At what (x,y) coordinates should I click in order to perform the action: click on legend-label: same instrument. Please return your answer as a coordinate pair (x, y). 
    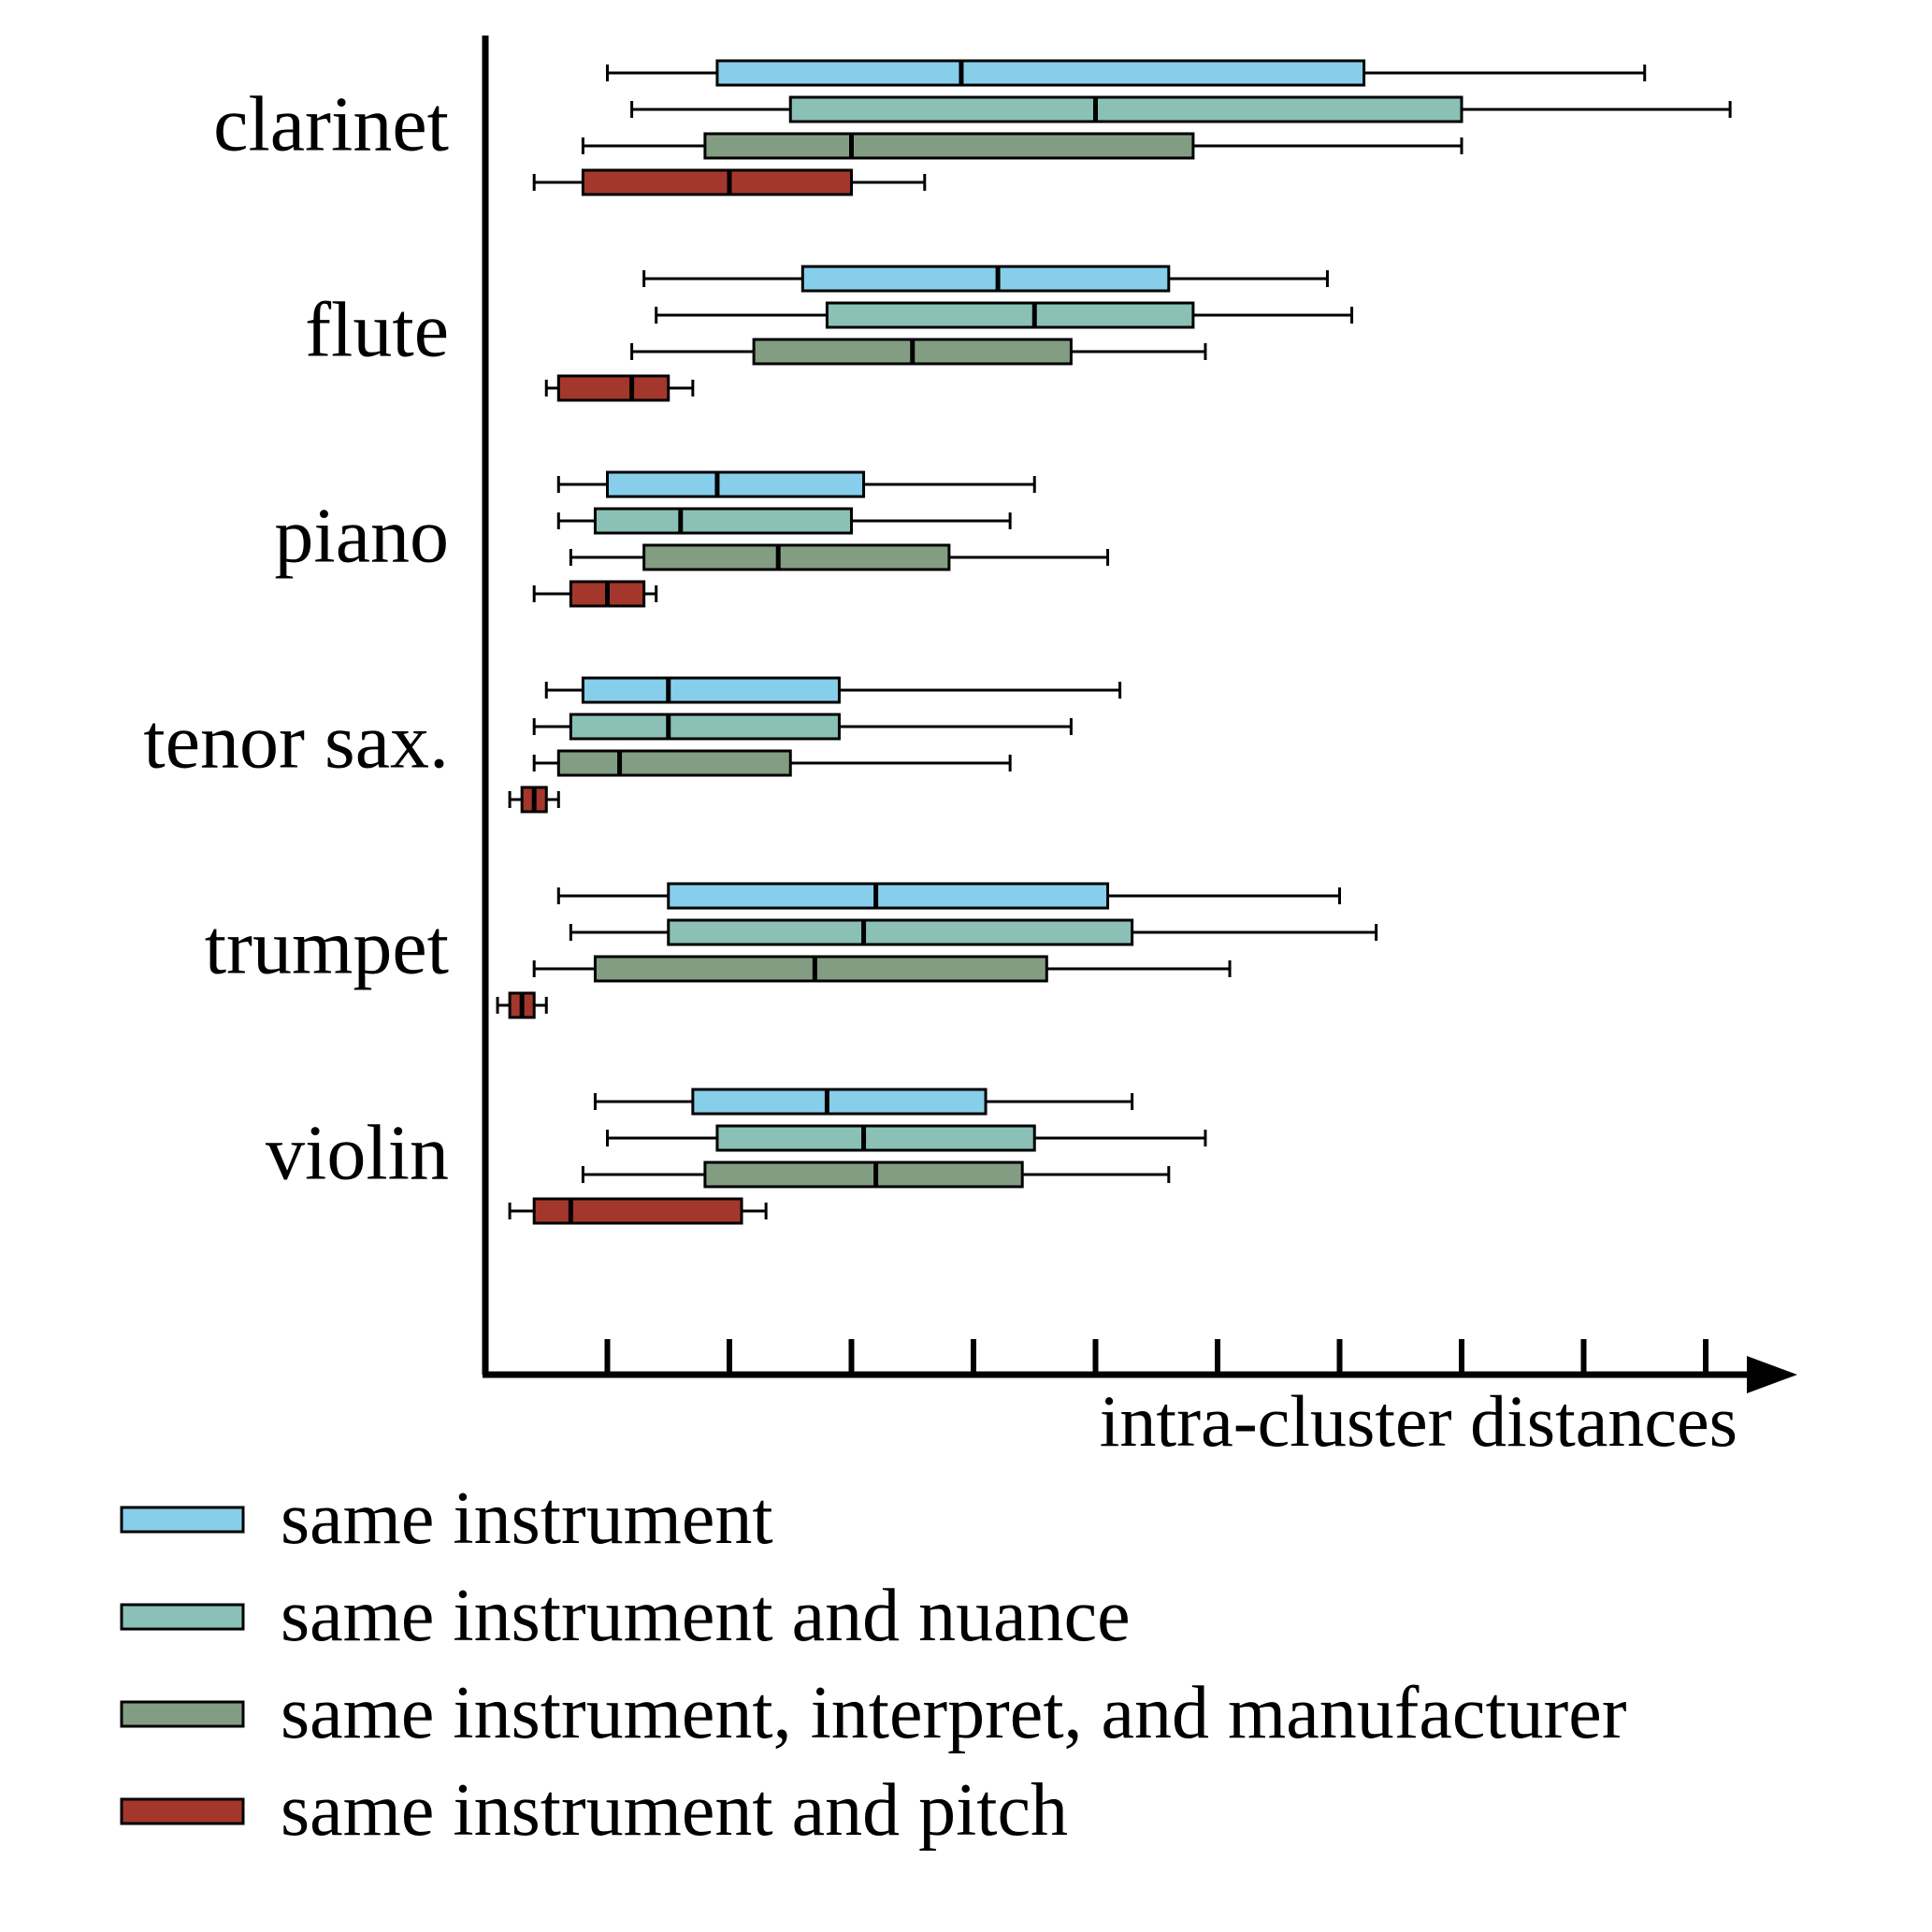
    Looking at the image, I should click on (527, 1519).